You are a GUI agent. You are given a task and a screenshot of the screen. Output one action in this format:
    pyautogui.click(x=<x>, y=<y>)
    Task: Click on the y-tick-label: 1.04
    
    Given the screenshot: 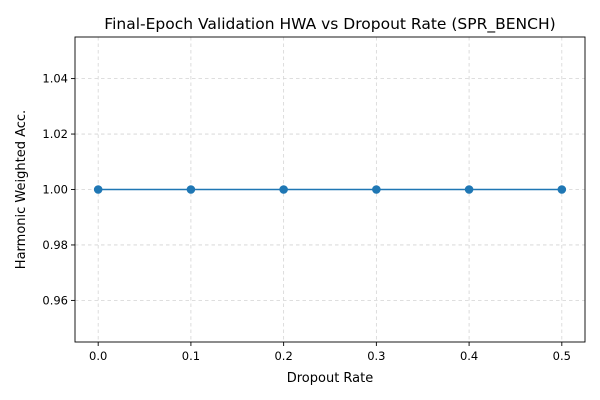 What is the action you would take?
    pyautogui.click(x=55, y=79)
    